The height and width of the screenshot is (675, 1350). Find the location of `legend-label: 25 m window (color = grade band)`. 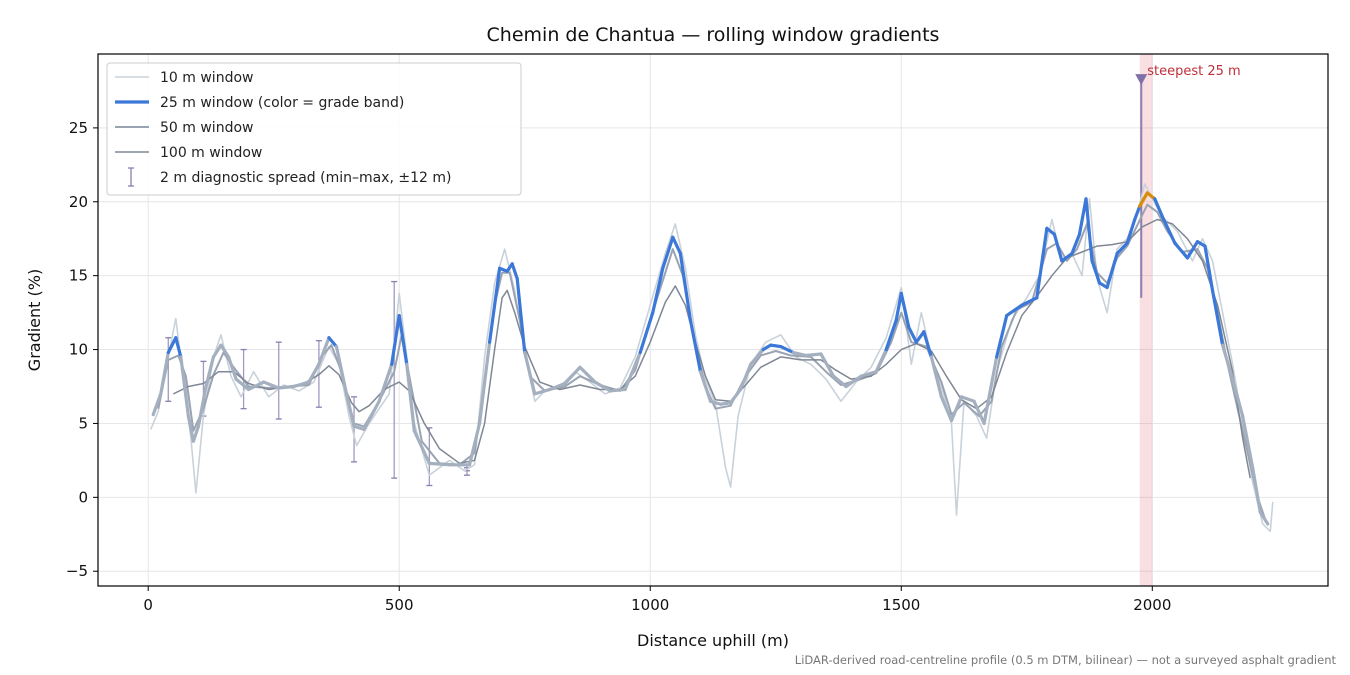

legend-label: 25 m window (color = grade band) is located at coordinates (282, 103).